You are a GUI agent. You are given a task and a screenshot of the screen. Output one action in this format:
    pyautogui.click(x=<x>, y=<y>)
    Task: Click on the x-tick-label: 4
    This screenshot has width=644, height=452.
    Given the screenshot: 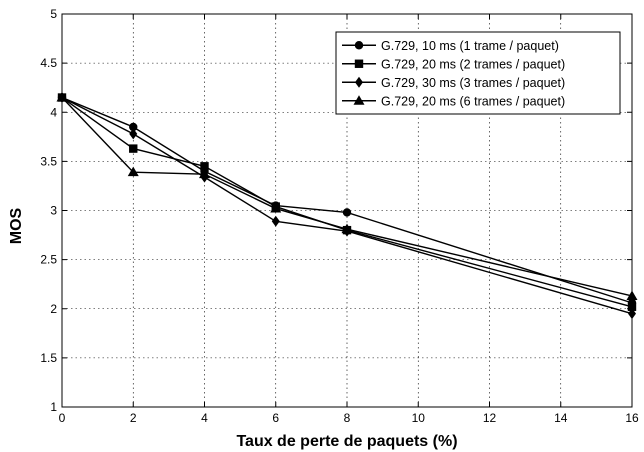 What is the action you would take?
    pyautogui.click(x=204, y=418)
    